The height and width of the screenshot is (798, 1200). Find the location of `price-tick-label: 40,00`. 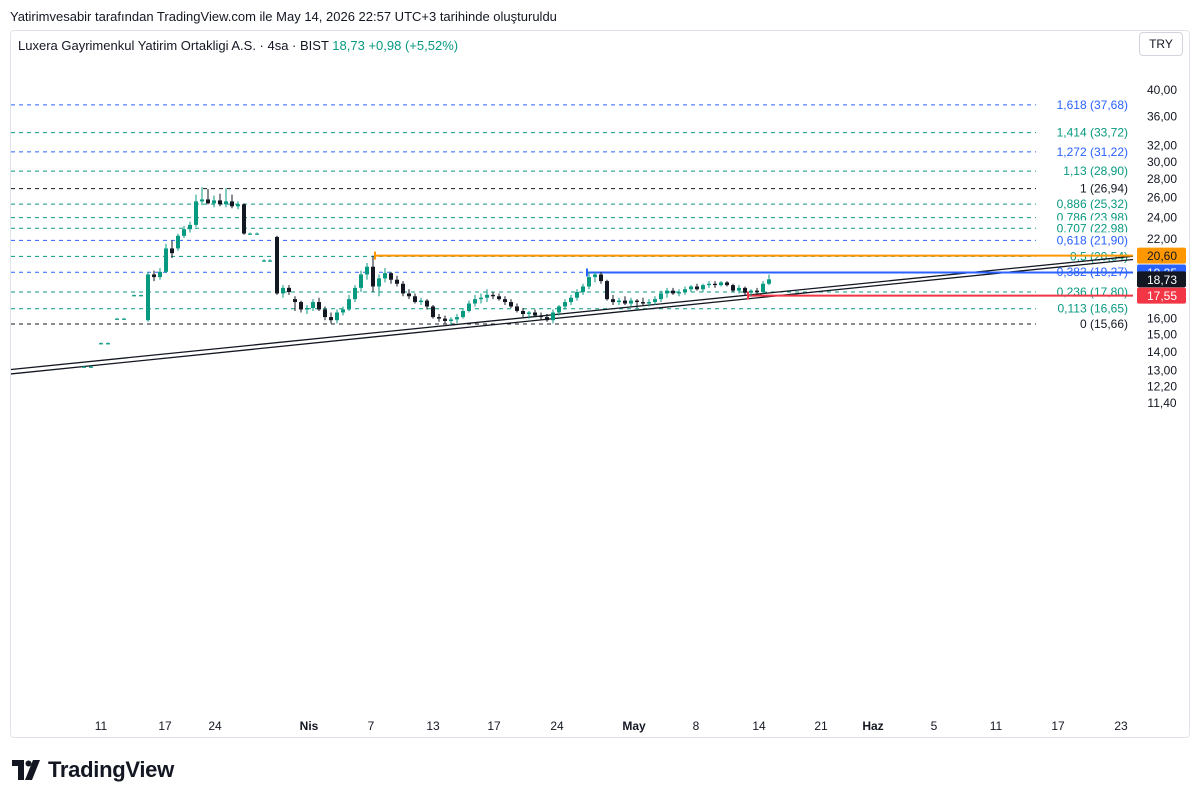

price-tick-label: 40,00 is located at coordinates (1162, 90).